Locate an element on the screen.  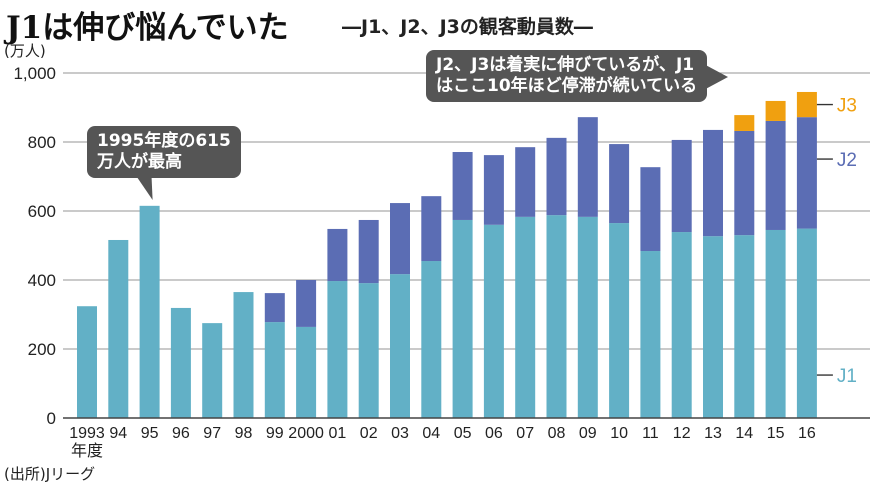
x-tick-label: 16 is located at coordinates (807, 433).